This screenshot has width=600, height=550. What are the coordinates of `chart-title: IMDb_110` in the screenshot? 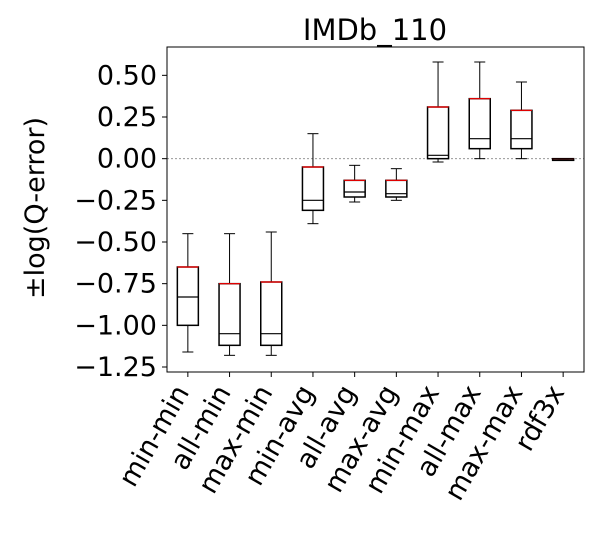 It's located at (375, 30).